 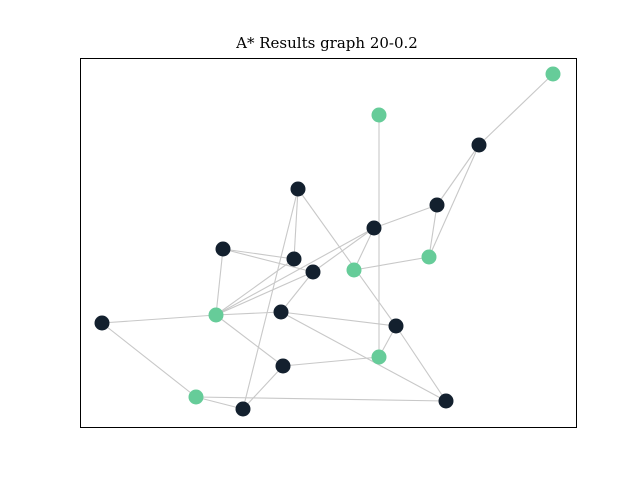 I want to click on edge-n16-n17, so click(x=331, y=361).